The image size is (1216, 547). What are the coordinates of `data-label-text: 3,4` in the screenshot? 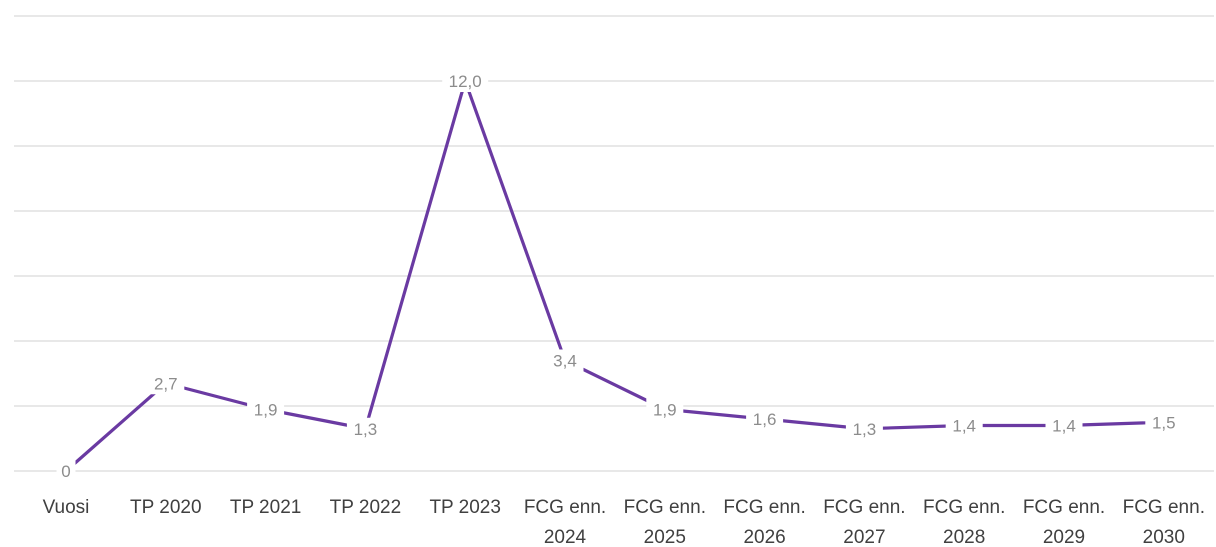 It's located at (565, 361).